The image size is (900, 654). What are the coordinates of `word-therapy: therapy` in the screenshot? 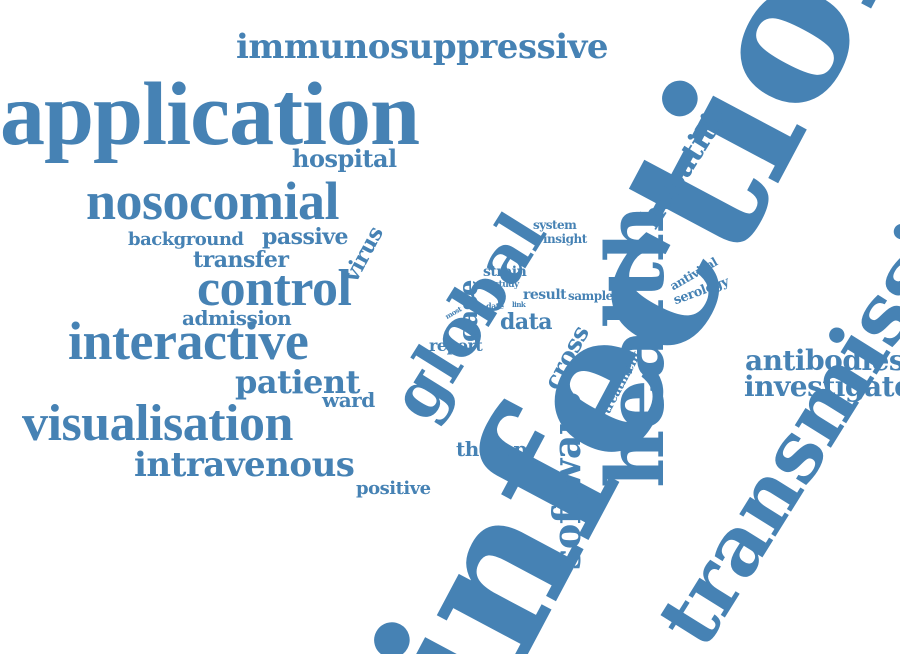 It's located at (497, 449).